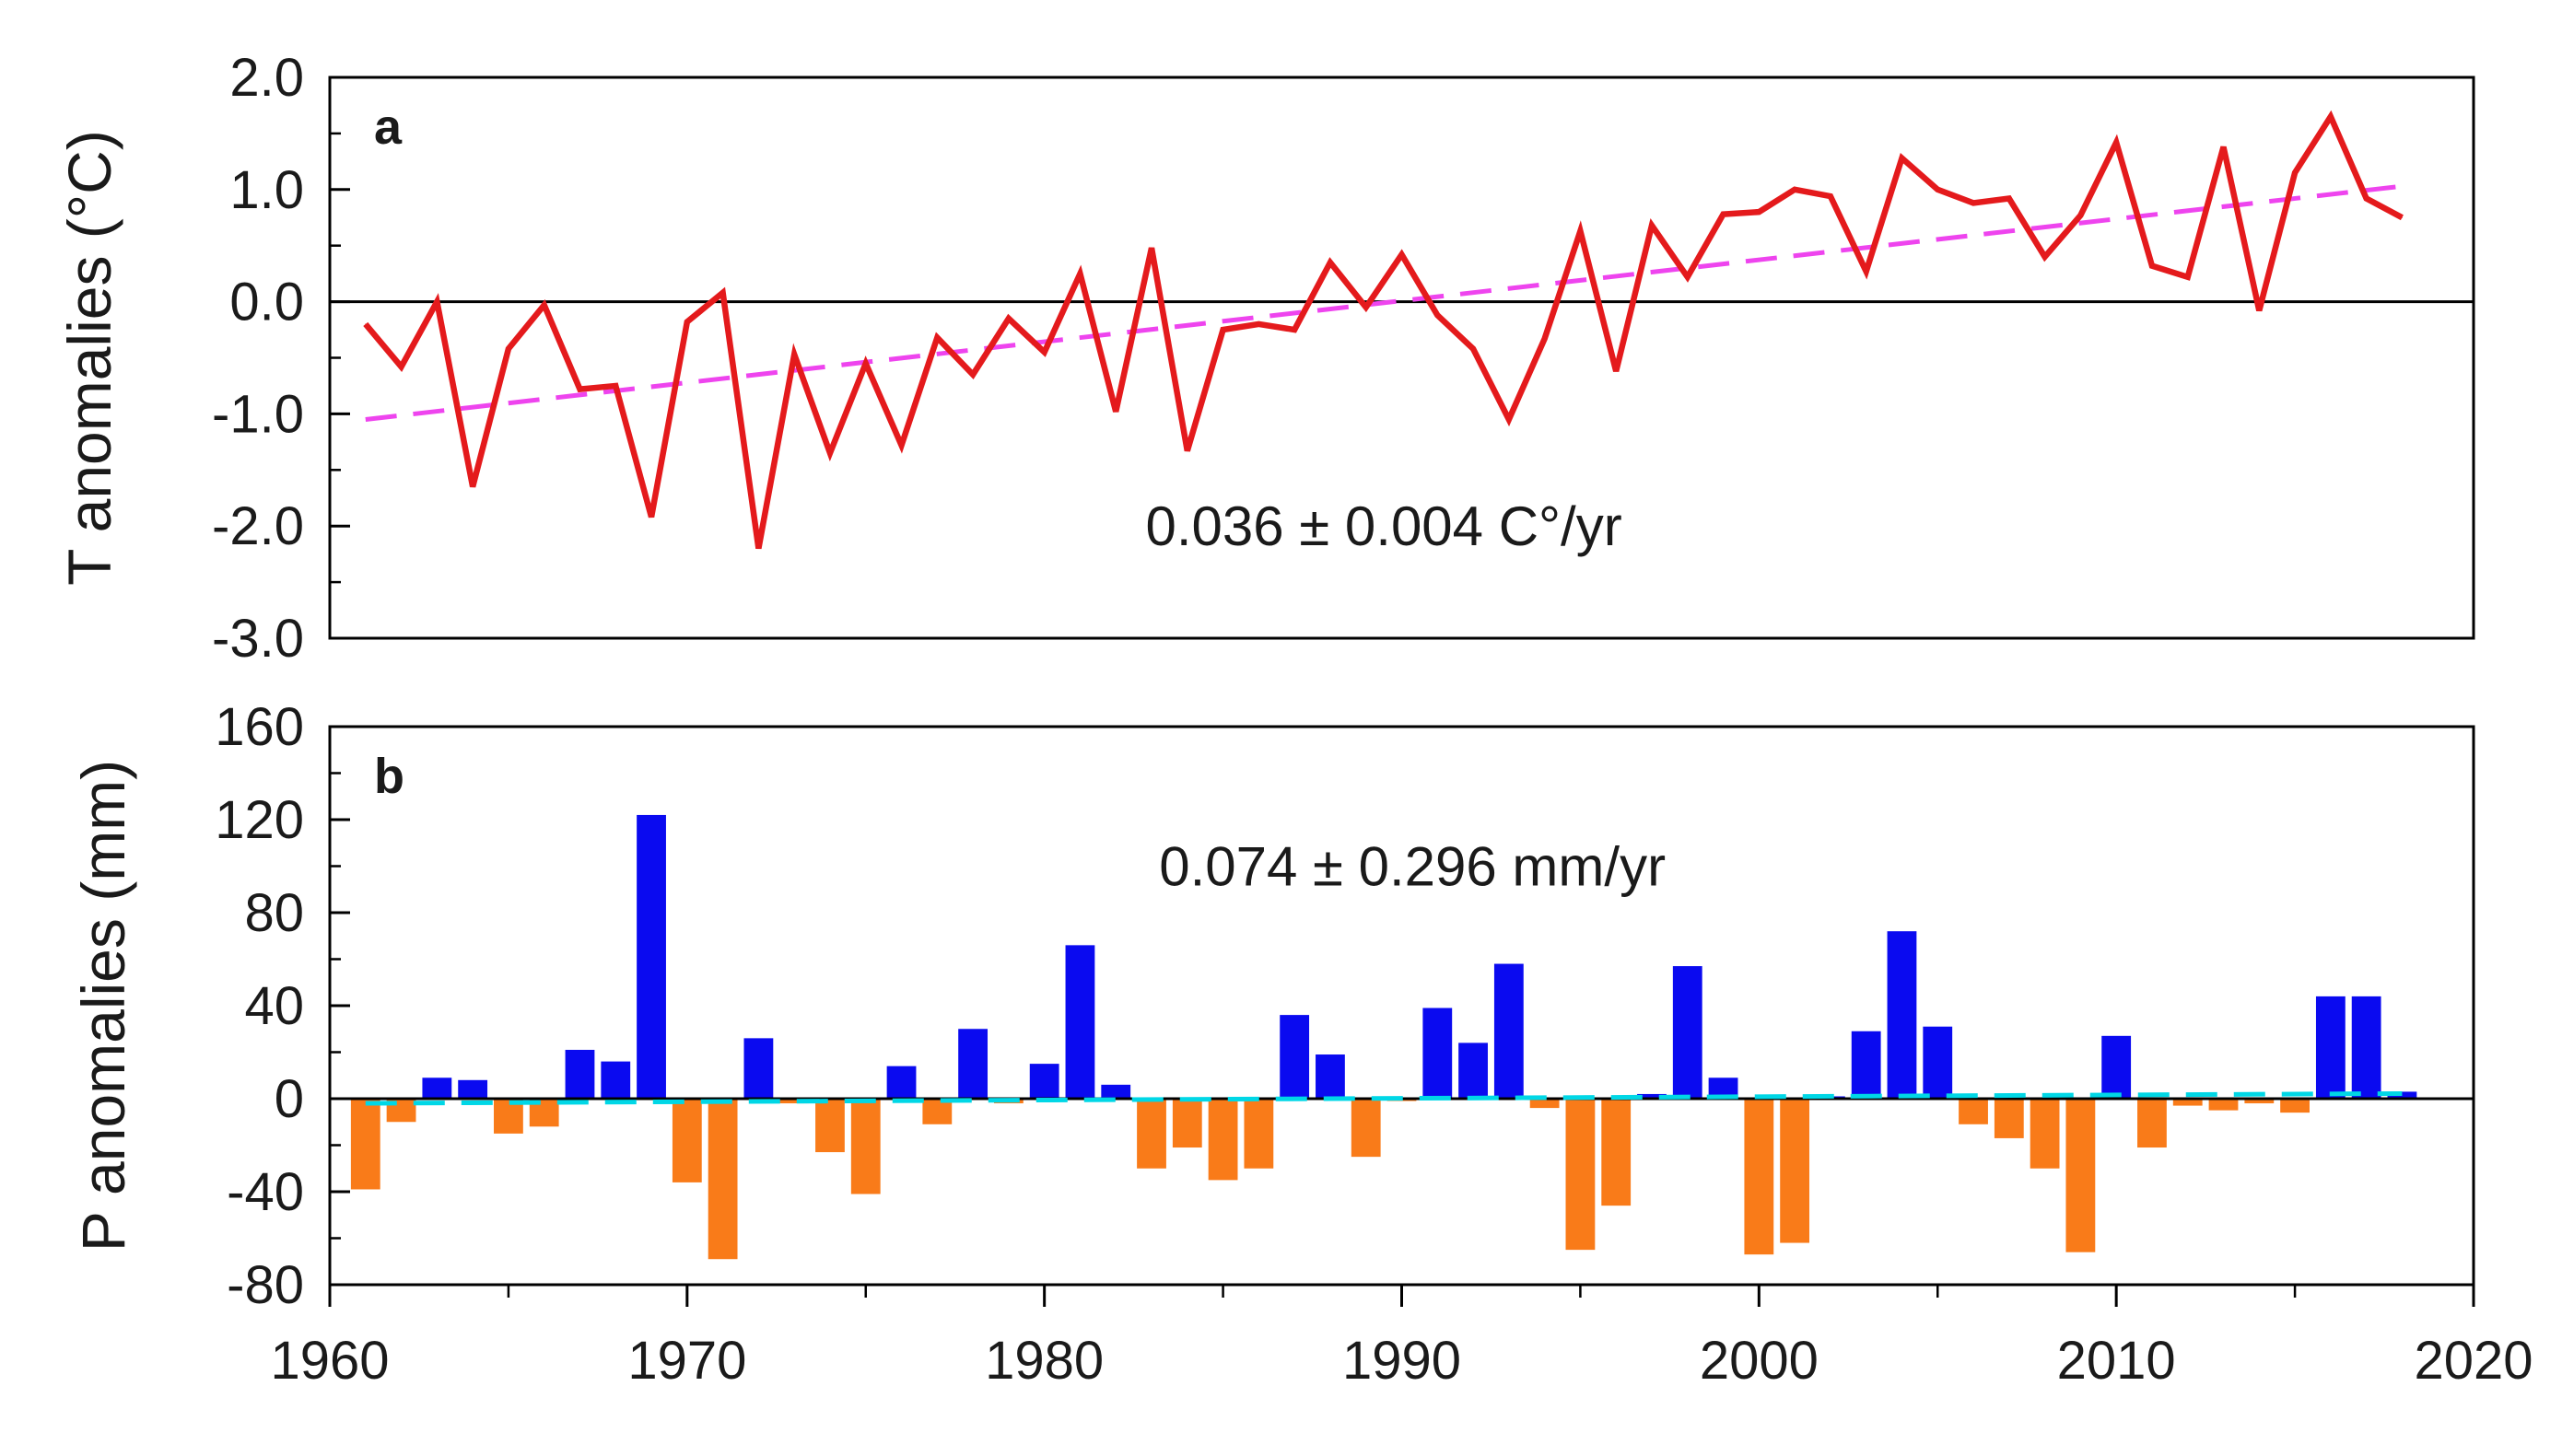  What do you see at coordinates (473, 1089) in the screenshot?
I see `precip-bar-1964` at bounding box center [473, 1089].